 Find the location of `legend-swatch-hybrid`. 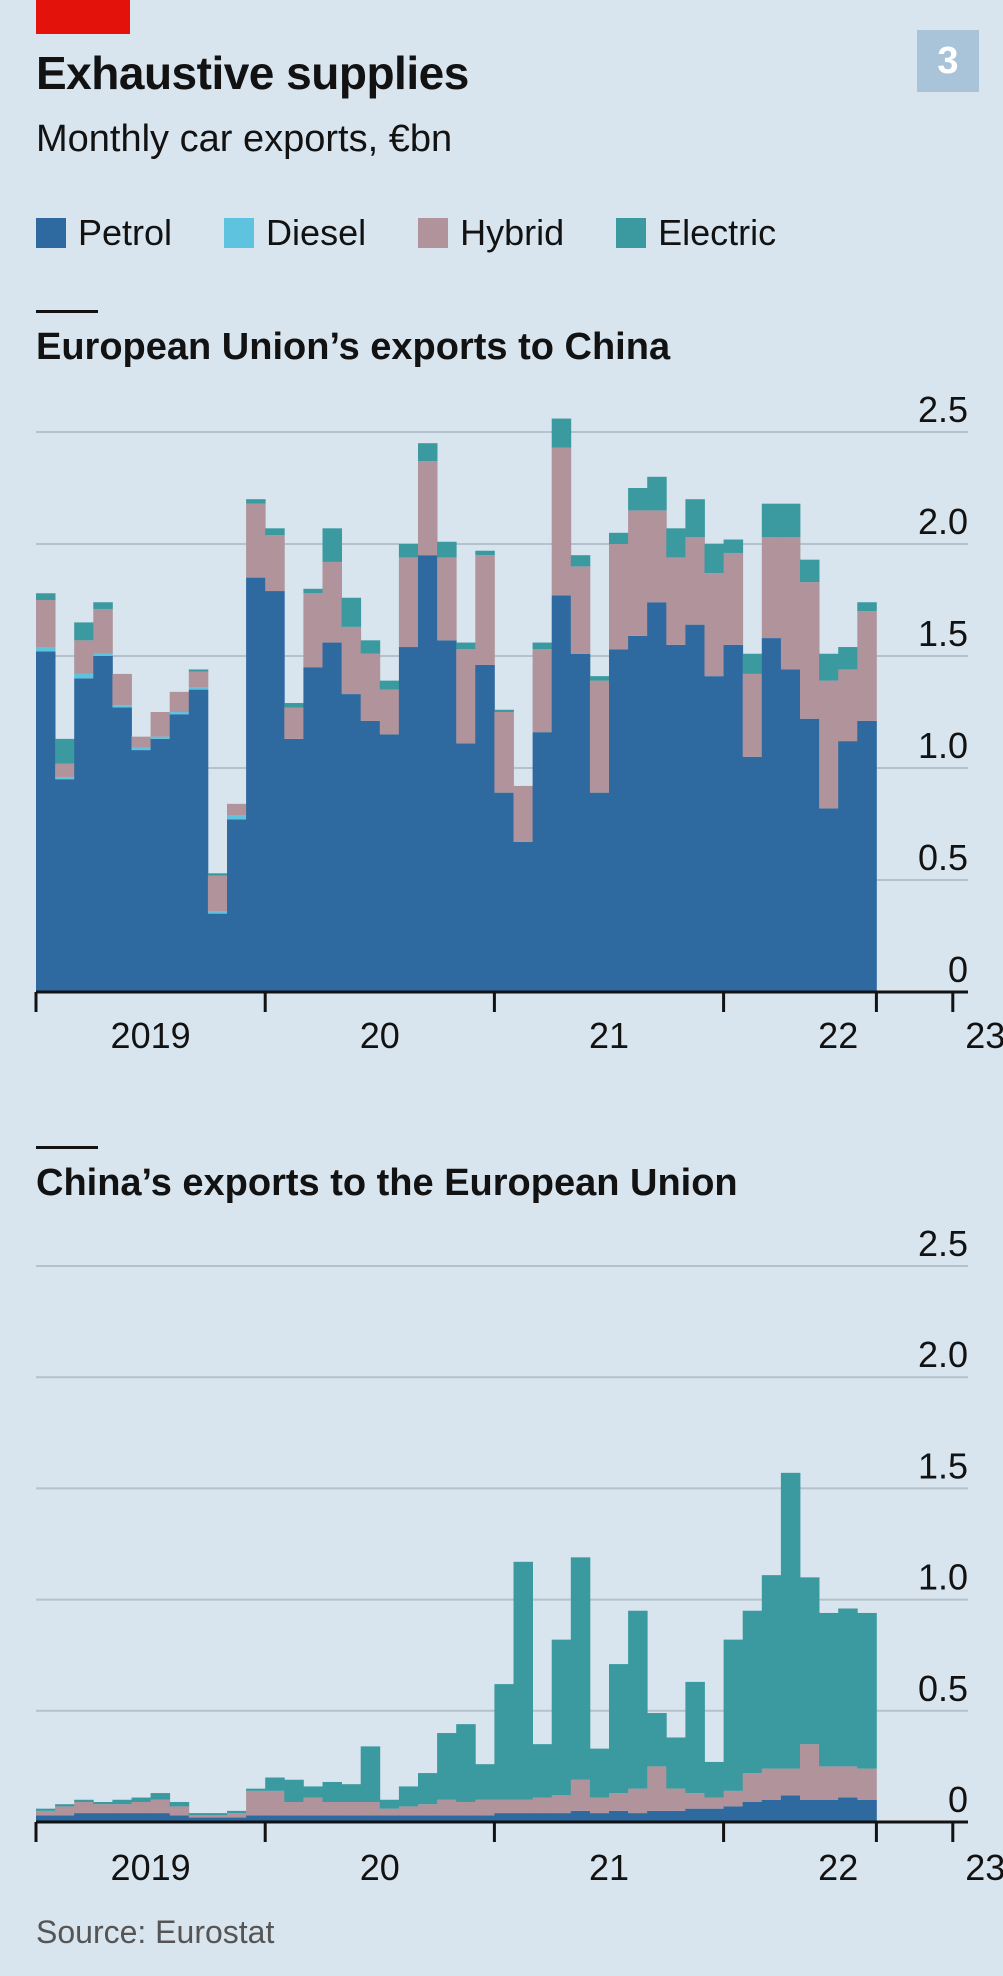

legend-swatch-hybrid is located at coordinates (433, 233).